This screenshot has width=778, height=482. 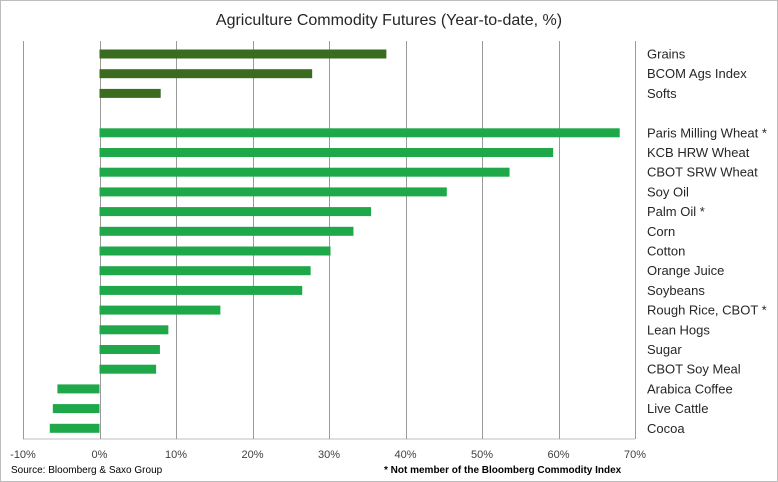 I want to click on category-label: Lean Hogs, so click(x=678, y=329).